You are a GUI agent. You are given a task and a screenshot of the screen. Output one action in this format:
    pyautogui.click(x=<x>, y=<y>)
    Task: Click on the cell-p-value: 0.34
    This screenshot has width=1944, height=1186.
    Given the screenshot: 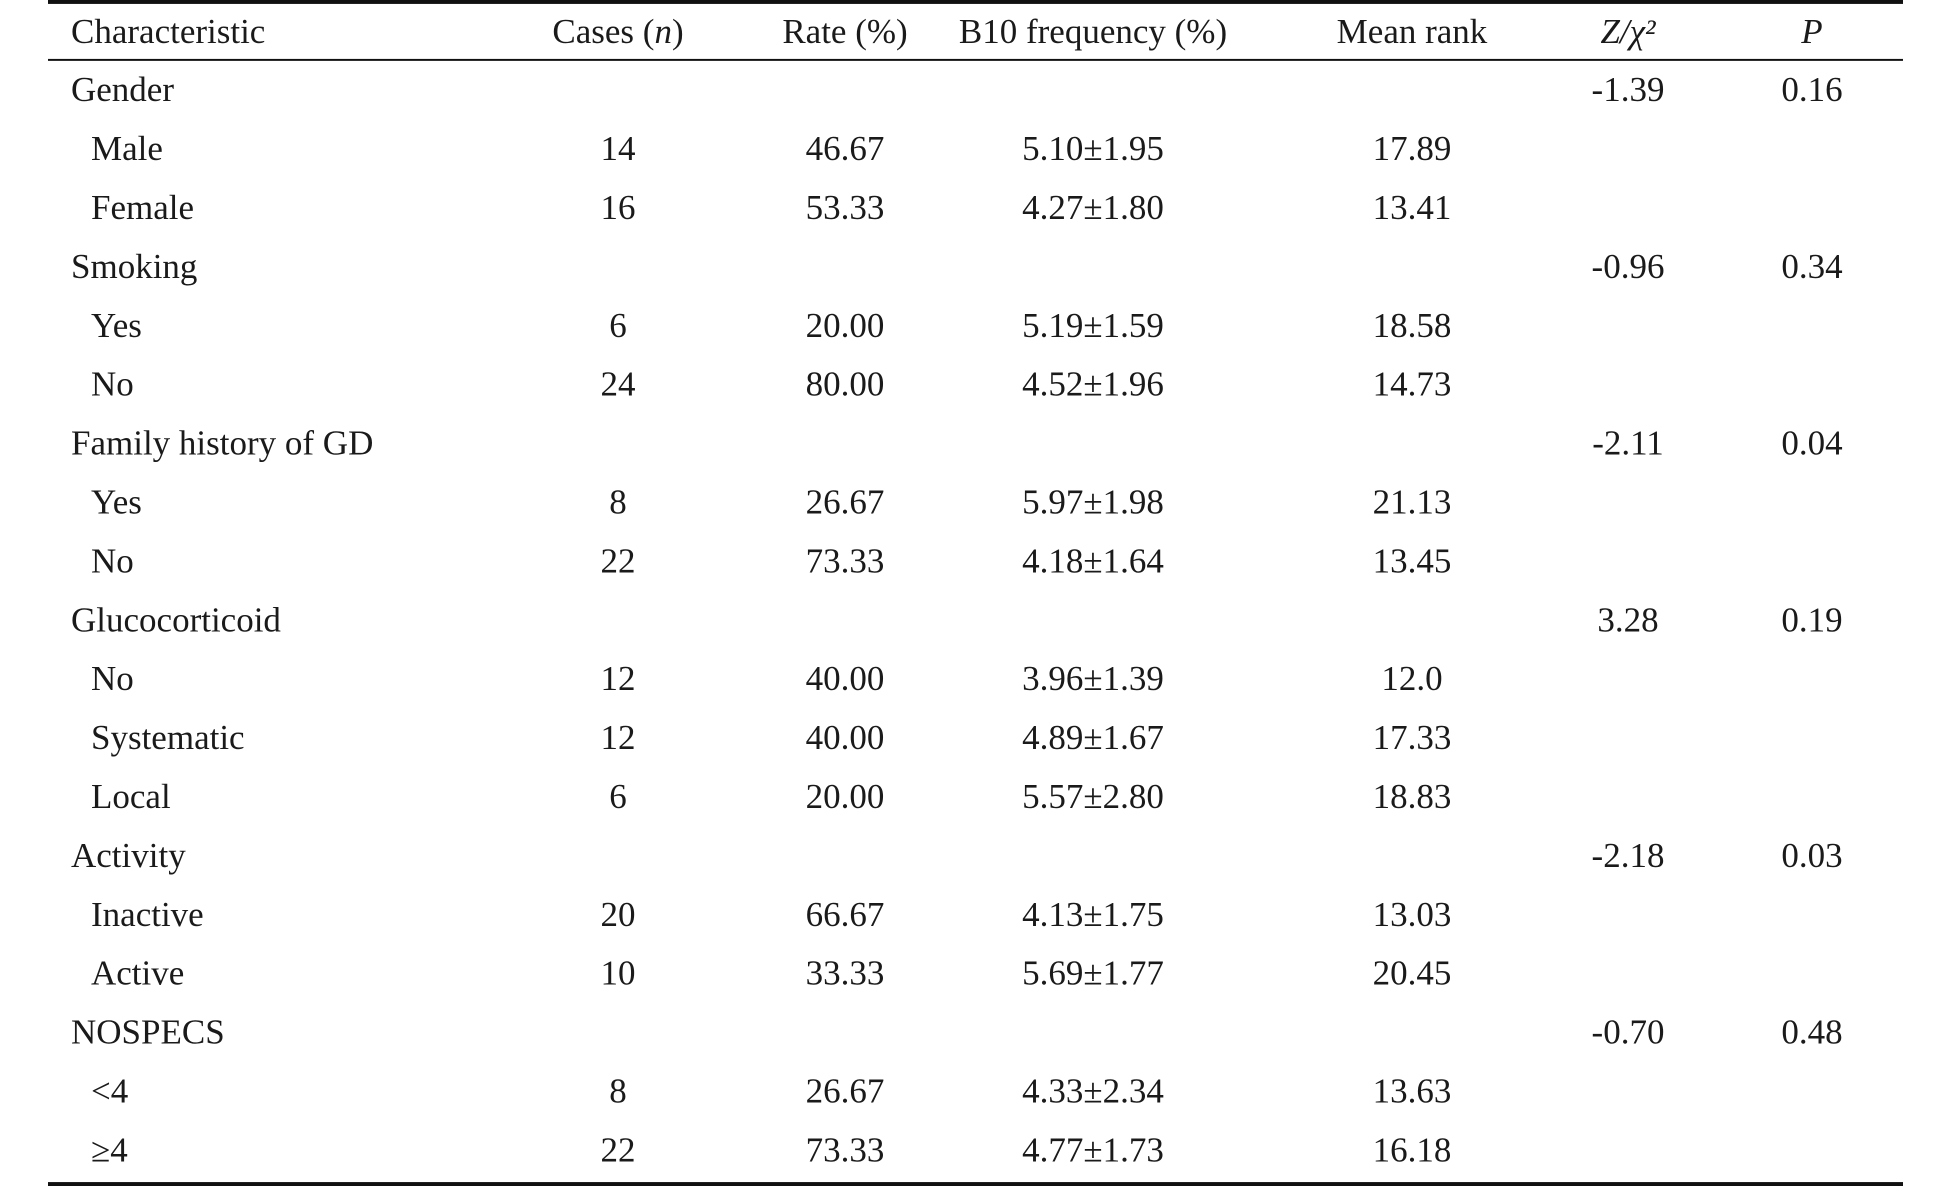 What is the action you would take?
    pyautogui.click(x=1812, y=266)
    